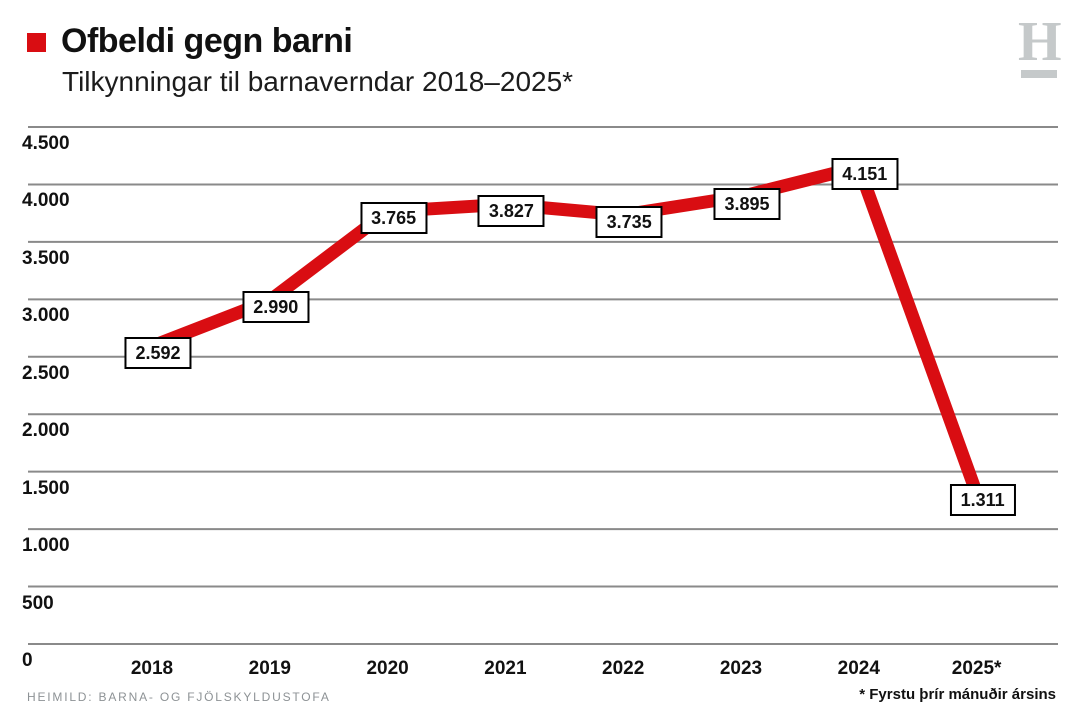 The width and height of the screenshot is (1080, 720). Describe the element at coordinates (629, 221) in the screenshot. I see `value-label: 3.735` at that location.